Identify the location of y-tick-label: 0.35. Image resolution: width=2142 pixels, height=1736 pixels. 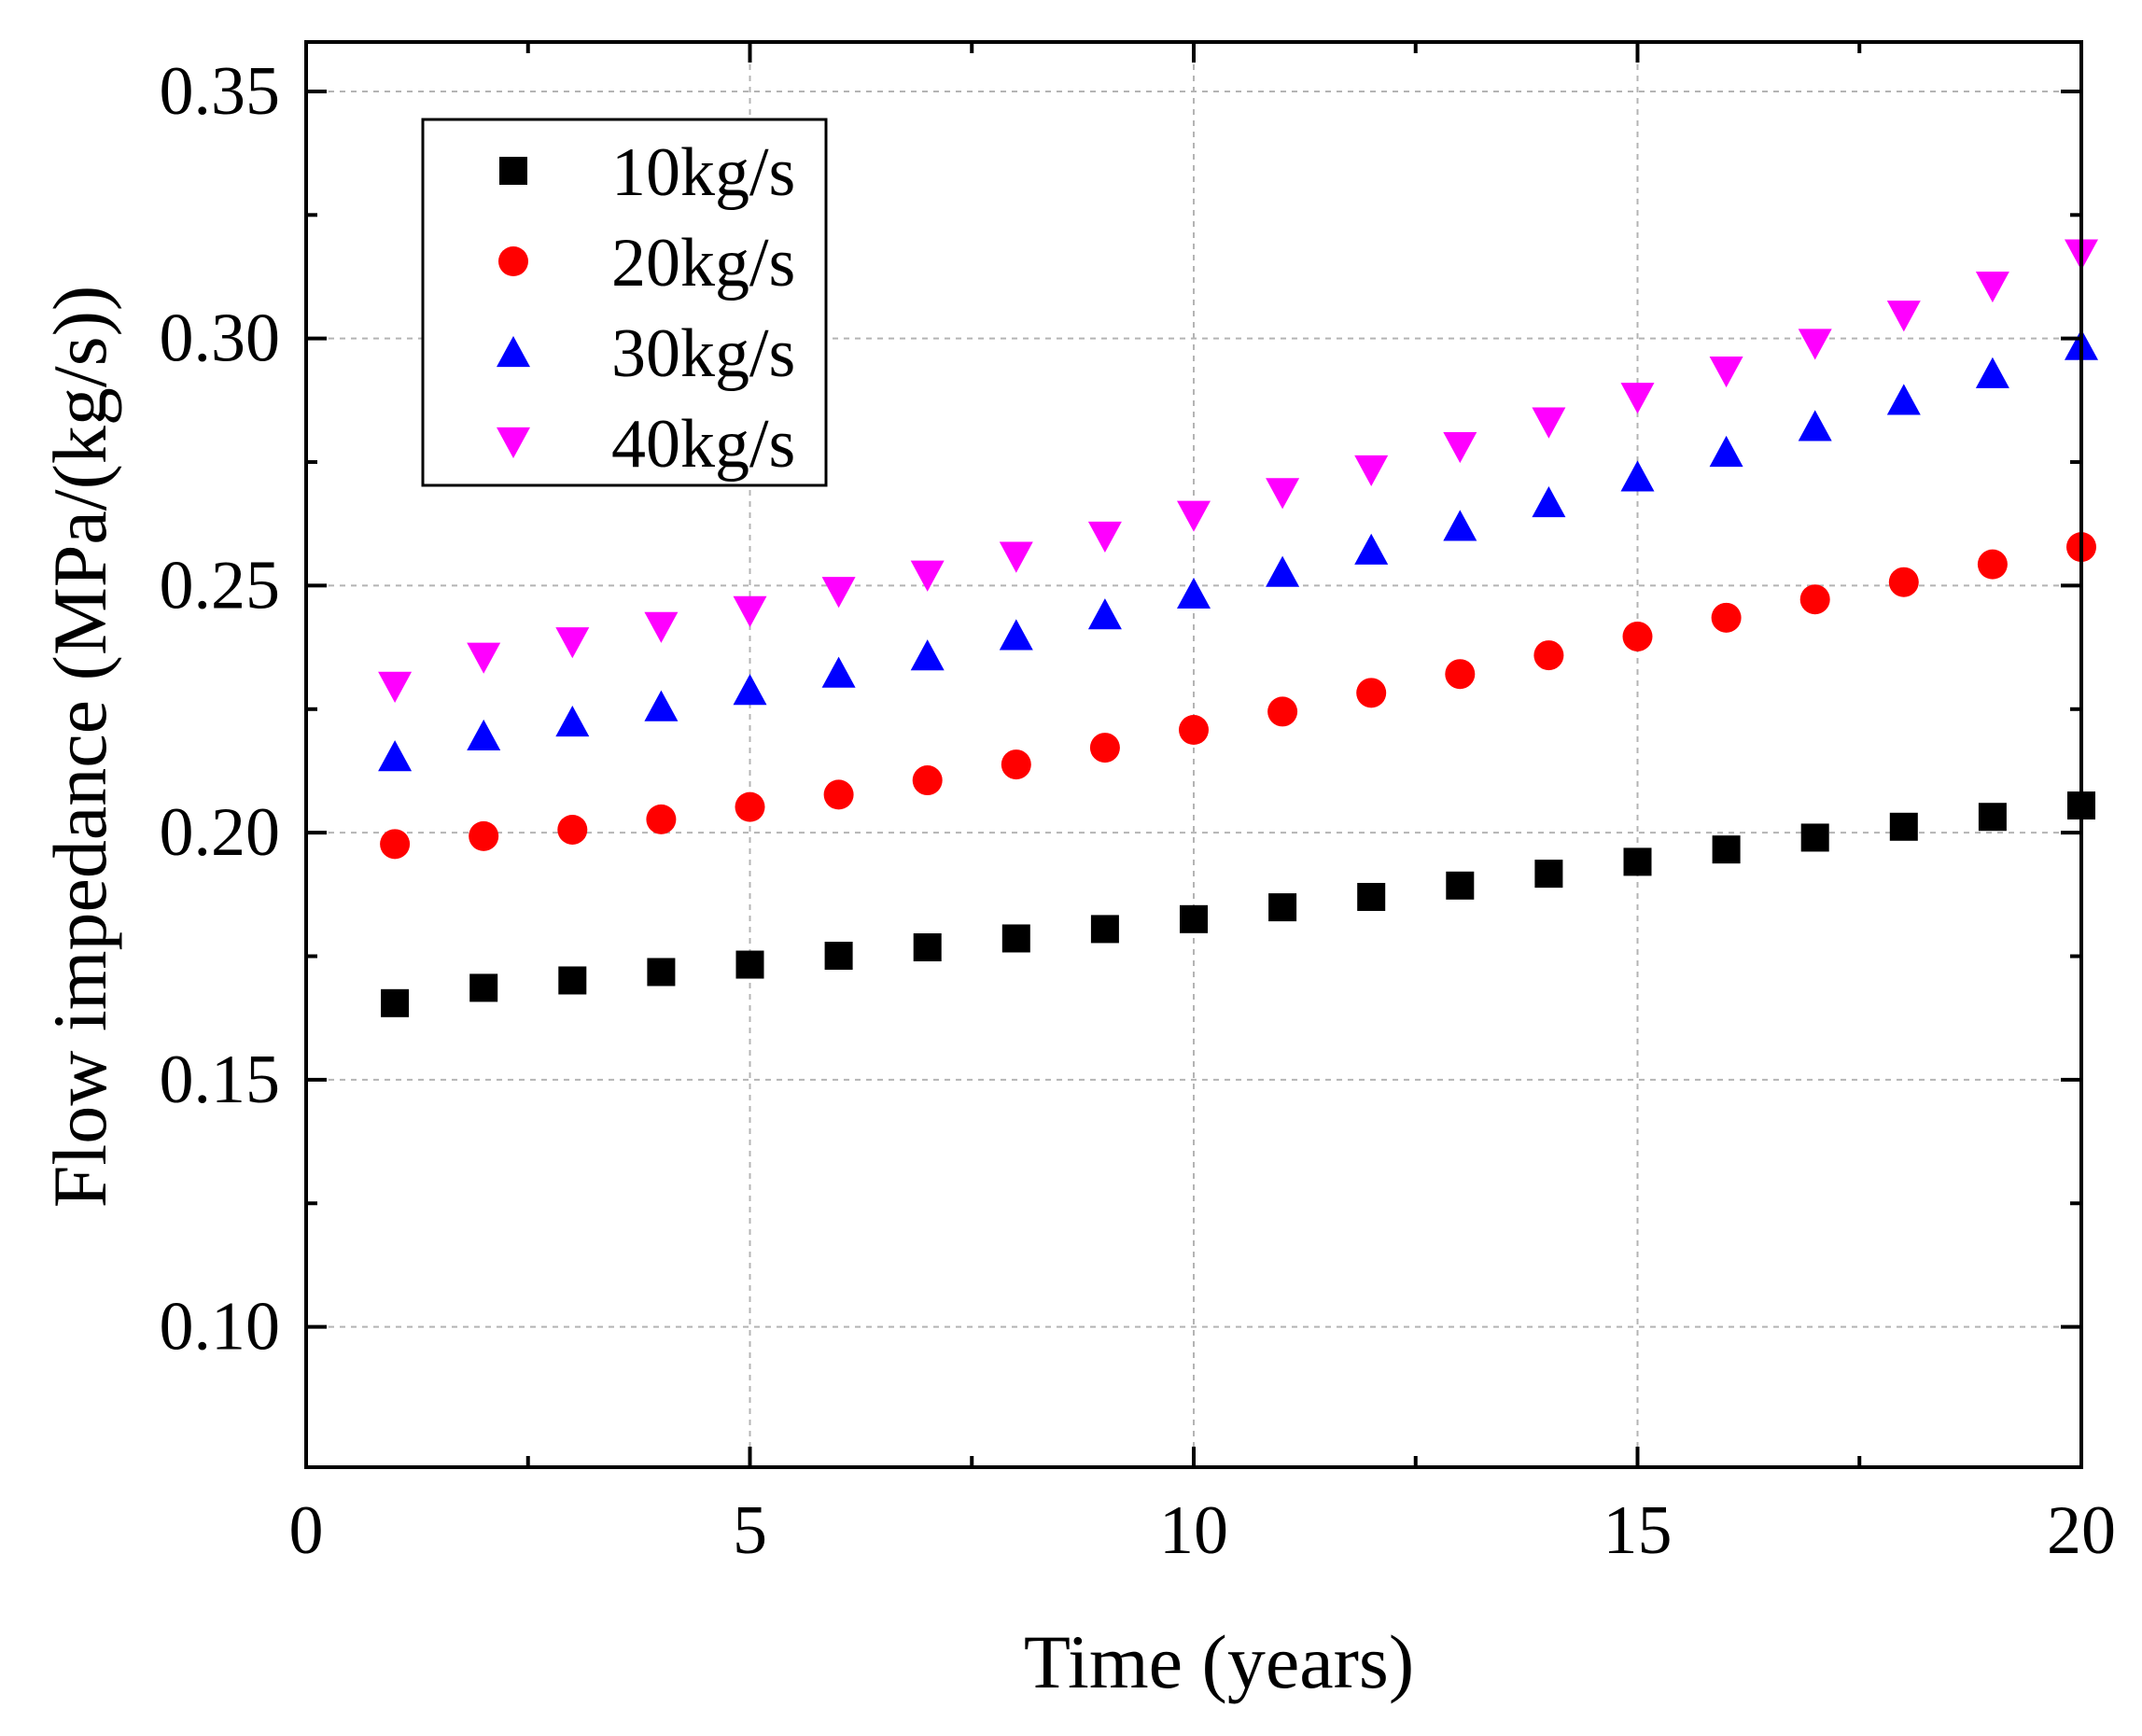
(220, 91).